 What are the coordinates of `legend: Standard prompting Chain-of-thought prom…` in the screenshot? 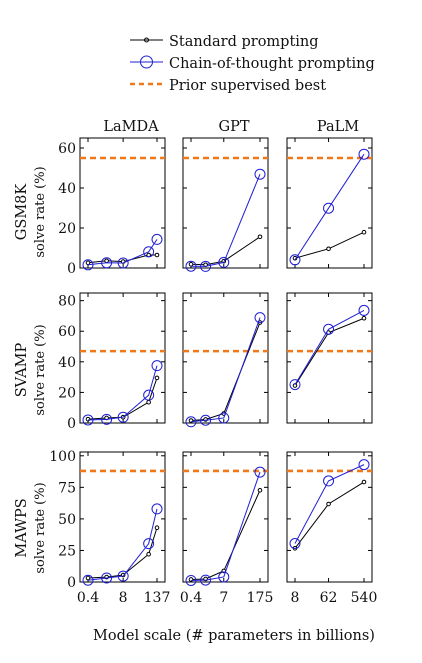 It's located at (252, 64).